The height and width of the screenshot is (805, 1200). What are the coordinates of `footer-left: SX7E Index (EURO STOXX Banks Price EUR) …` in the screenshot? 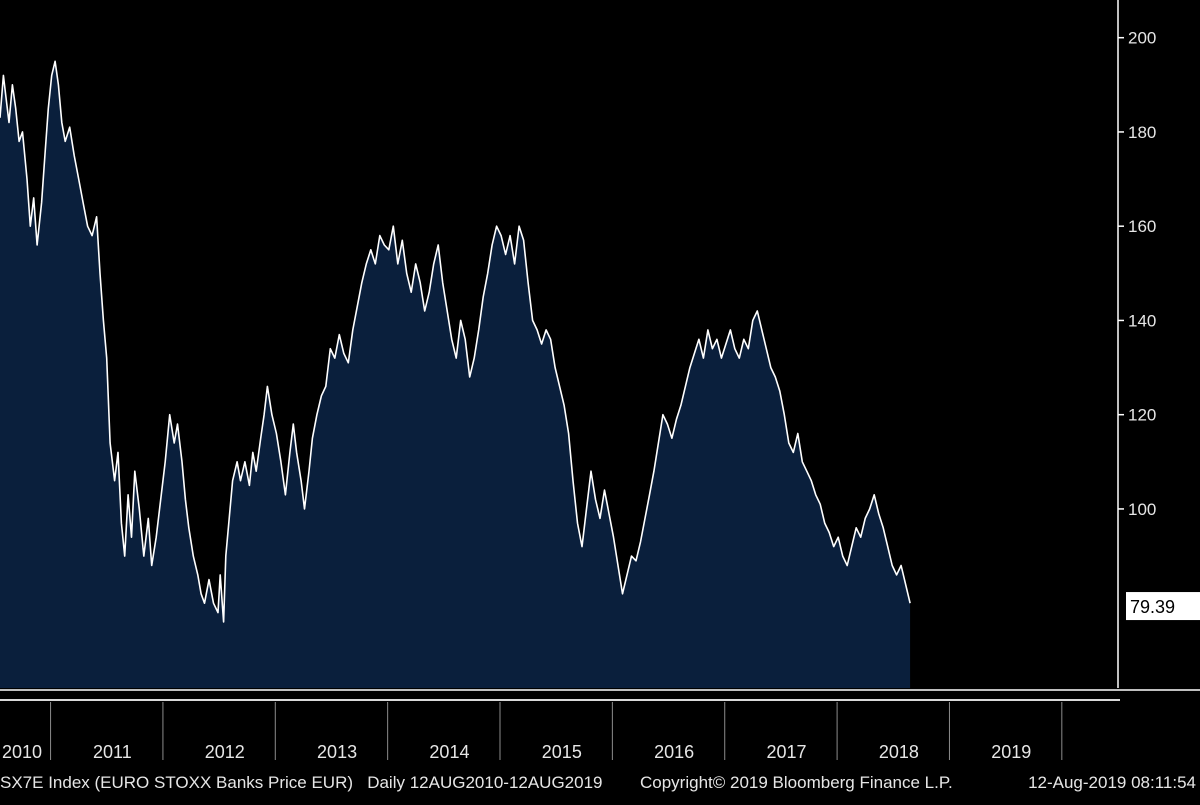 It's located at (301, 783).